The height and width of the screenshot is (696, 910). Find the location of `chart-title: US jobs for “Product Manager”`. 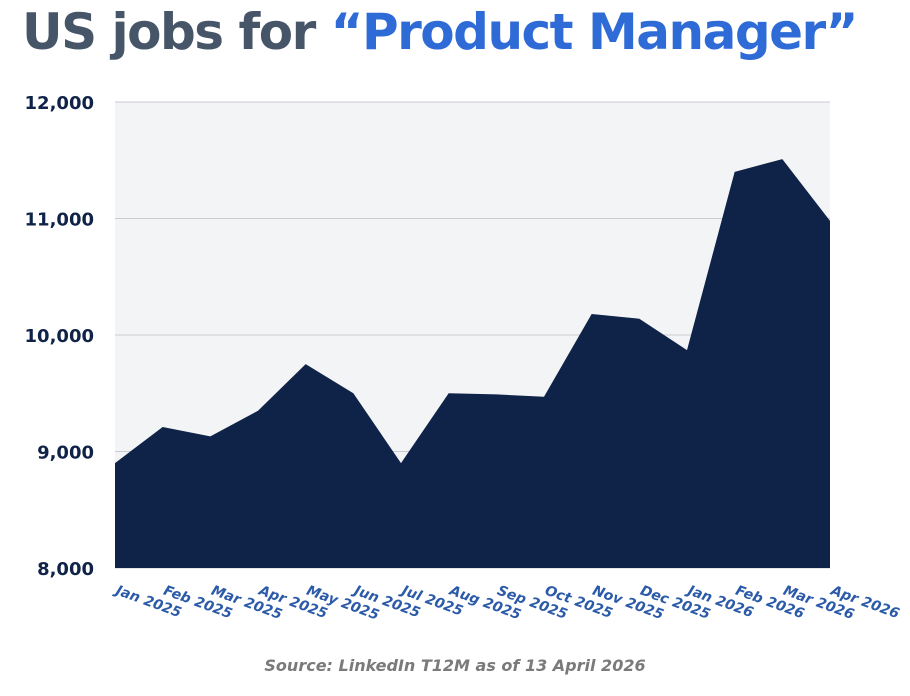

chart-title: US jobs for “Product Manager” is located at coordinates (440, 32).